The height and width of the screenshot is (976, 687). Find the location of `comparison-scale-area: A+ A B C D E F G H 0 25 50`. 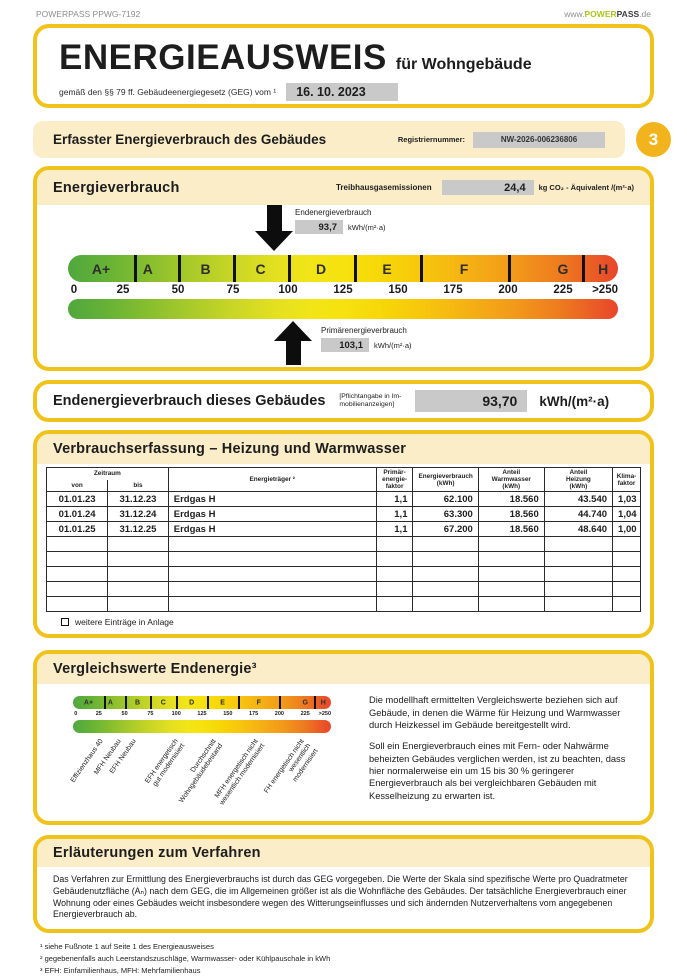

comparison-scale-area: A+ A B C D E F G H 0 25 50 is located at coordinates (202, 752).